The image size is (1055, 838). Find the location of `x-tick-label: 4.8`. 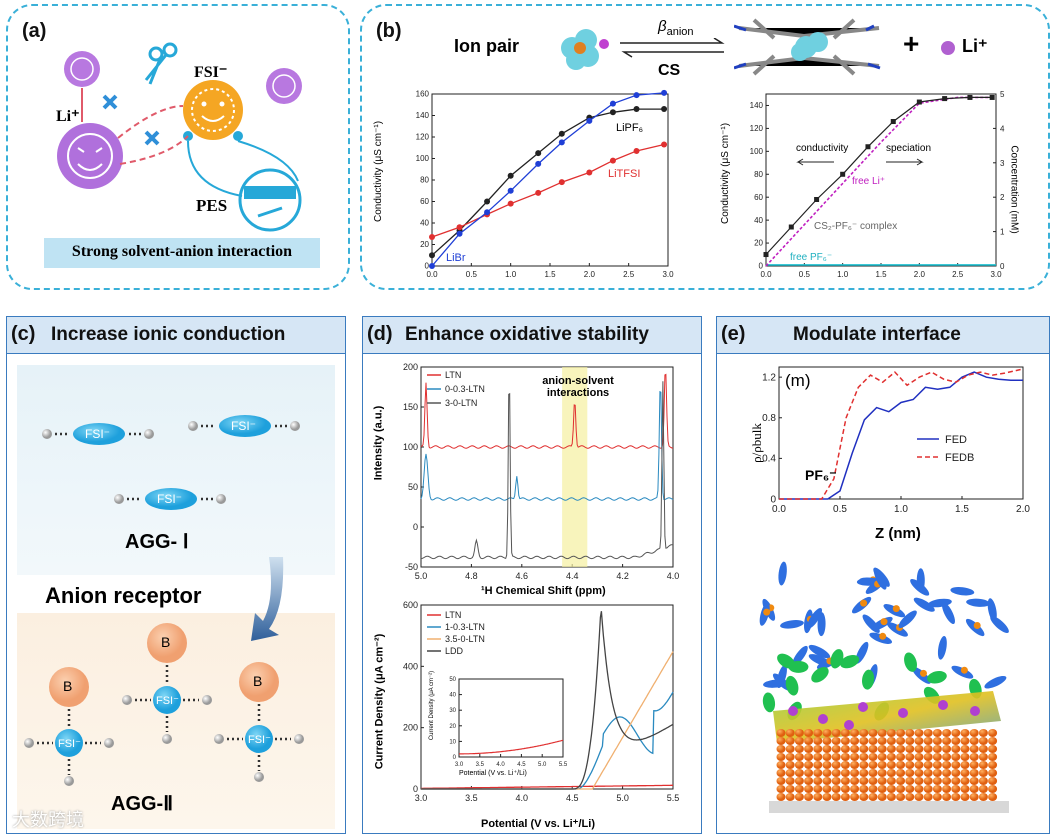

x-tick-label: 4.8 is located at coordinates (471, 576).